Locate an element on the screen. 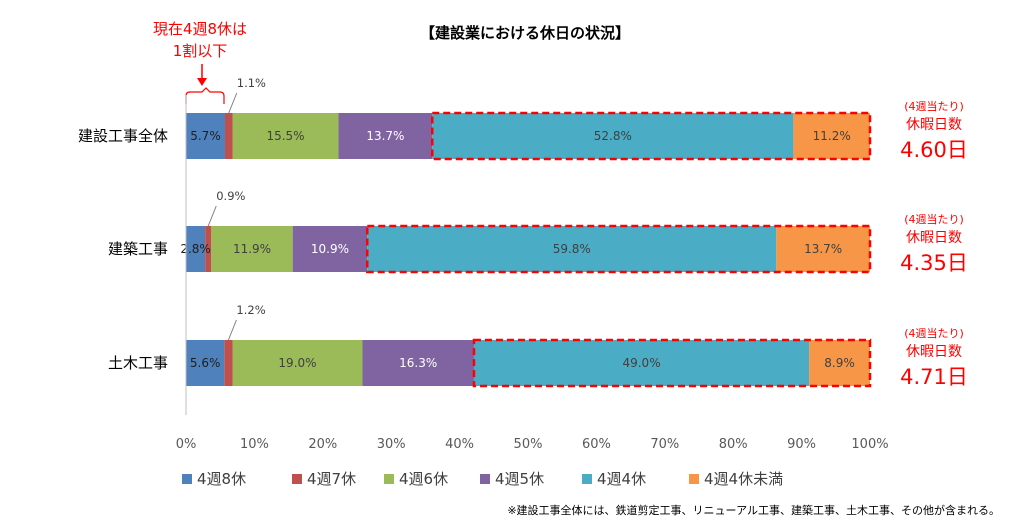  data-label: 59.8% is located at coordinates (572, 249).